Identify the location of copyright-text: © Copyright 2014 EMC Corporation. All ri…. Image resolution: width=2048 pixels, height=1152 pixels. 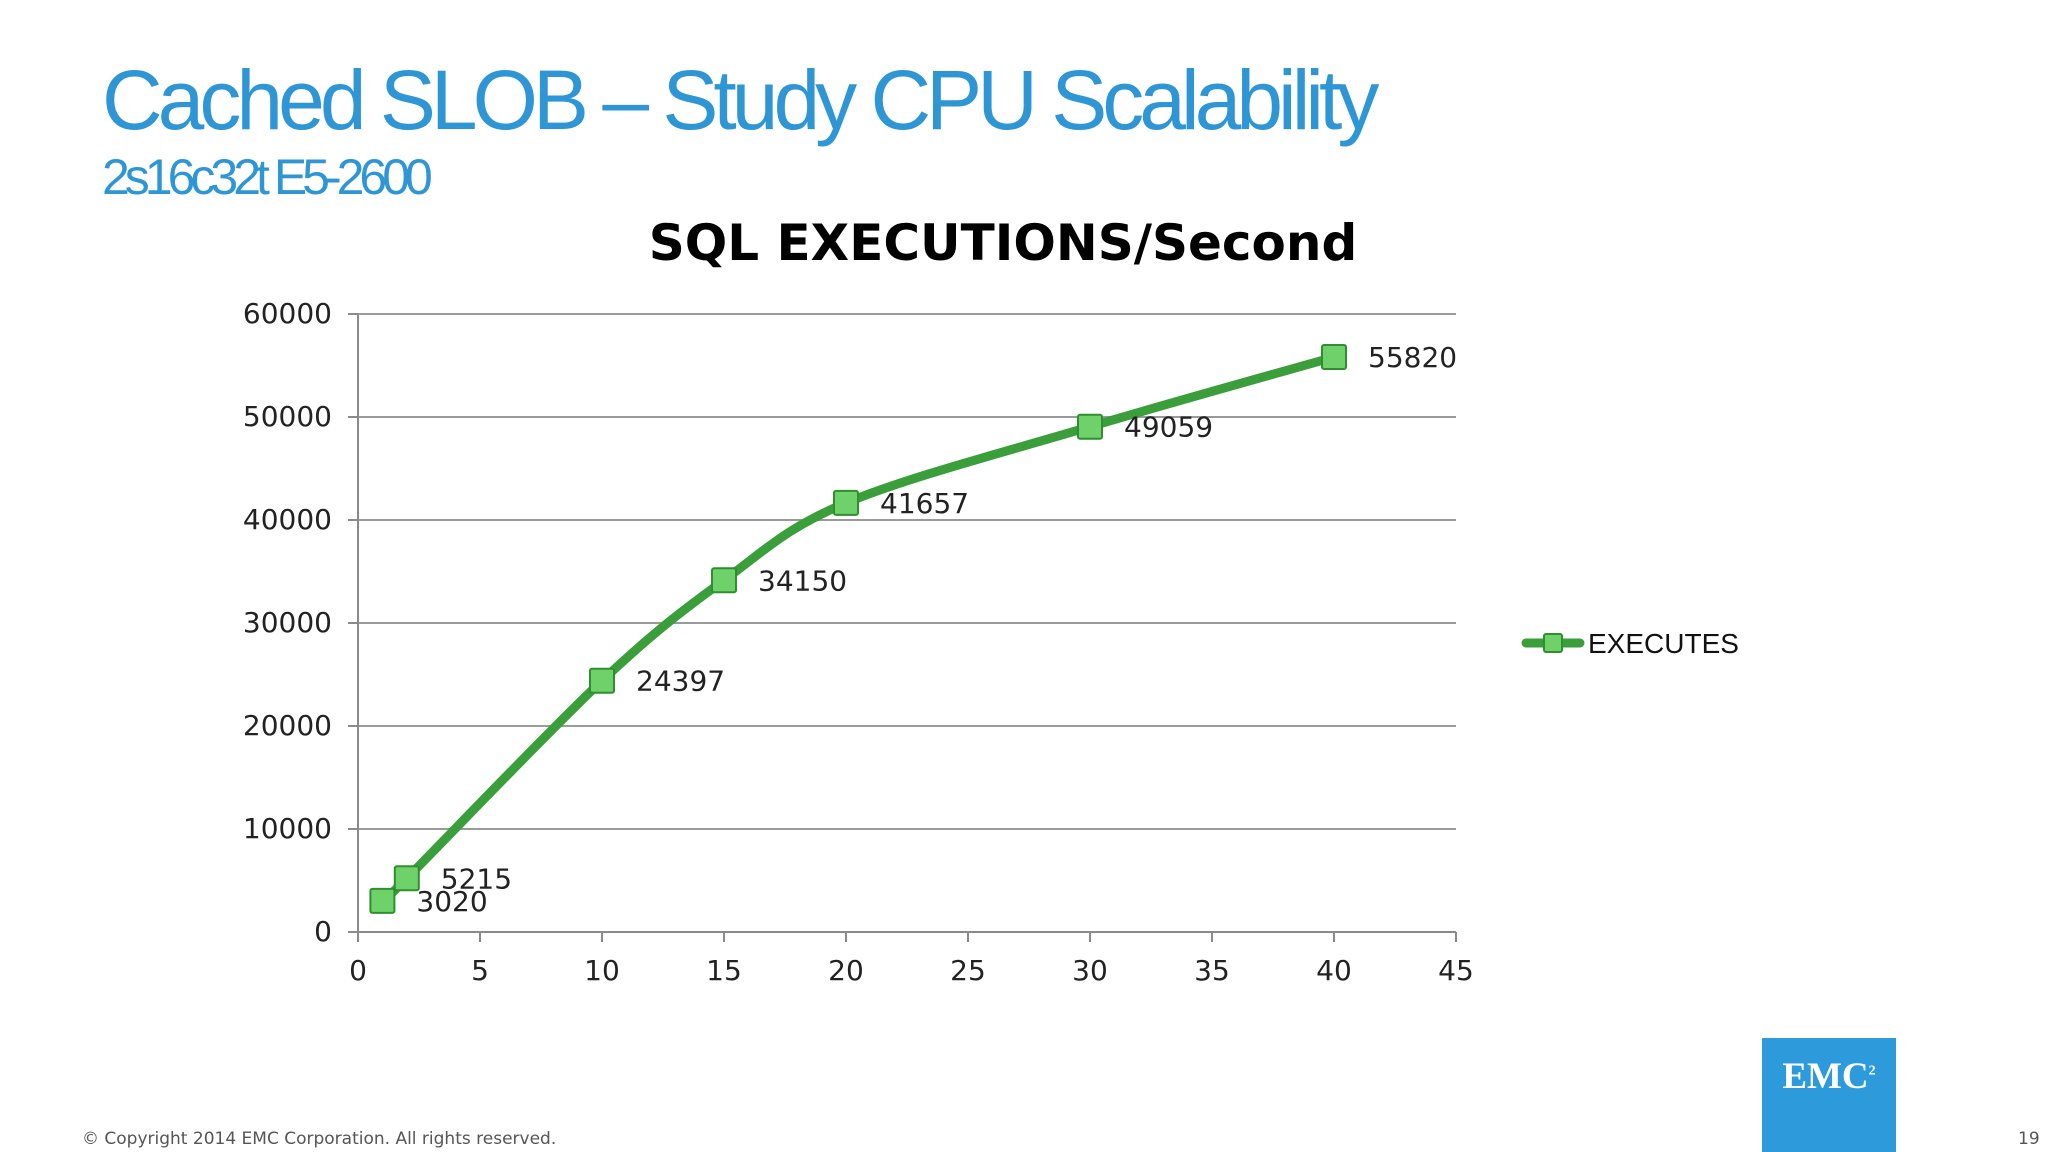
(319, 1139).